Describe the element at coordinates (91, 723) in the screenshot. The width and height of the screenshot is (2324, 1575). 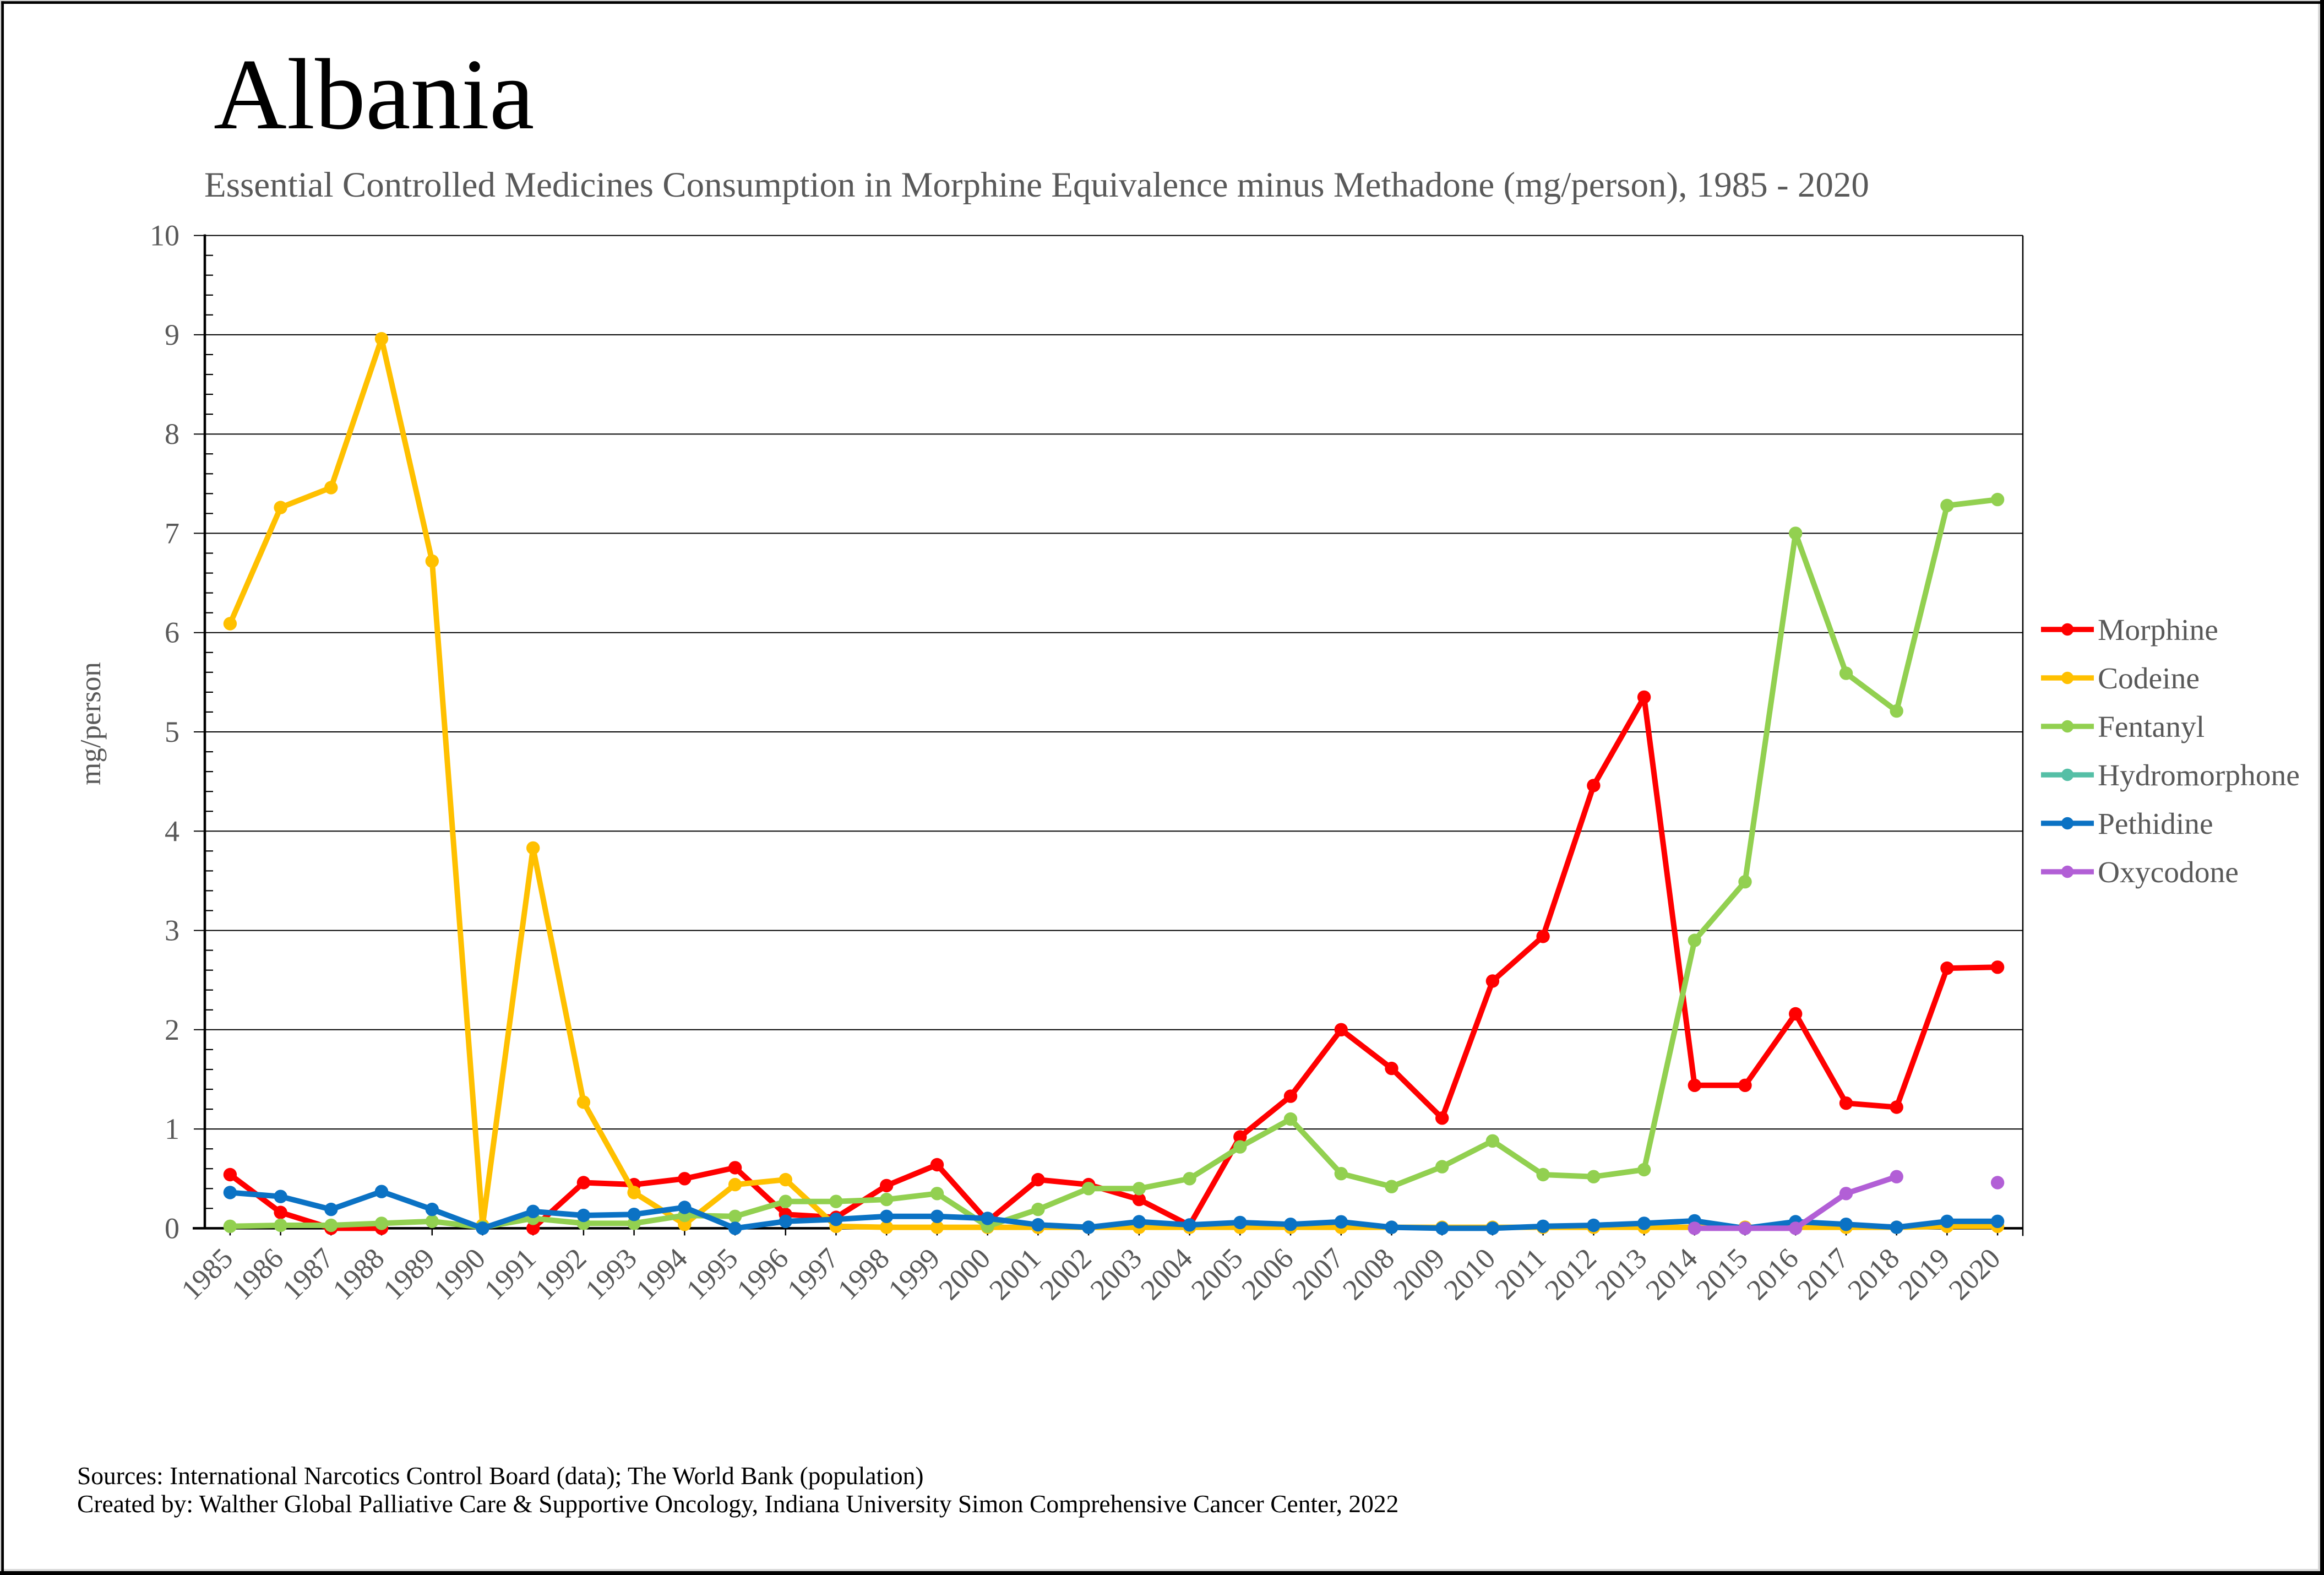
I see `svg-text: mg/person` at that location.